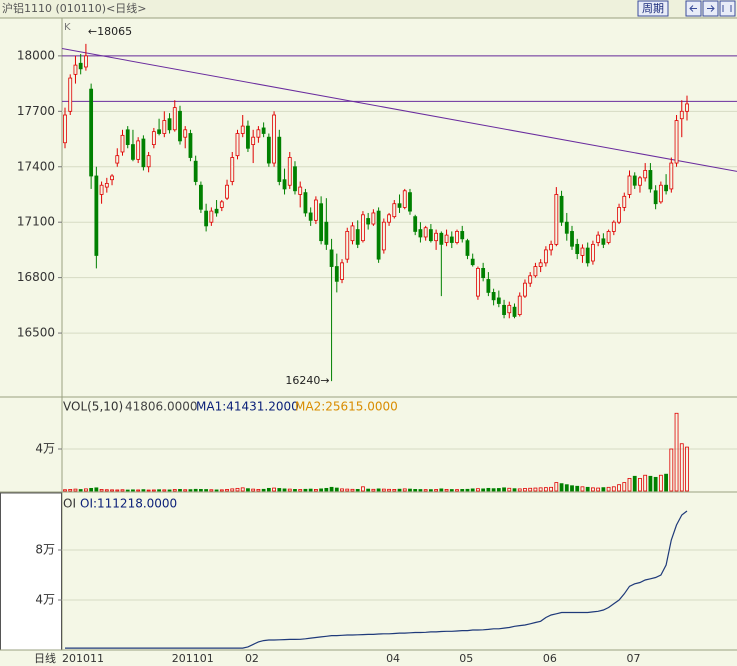 The image size is (737, 666). Describe the element at coordinates (247, 407) in the screenshot. I see `volume-header: MA1:41431.2000` at that location.